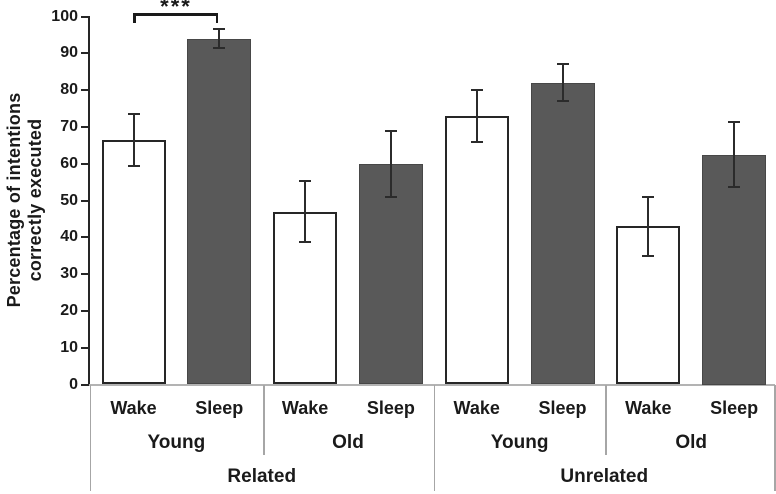 The width and height of the screenshot is (776, 494). What do you see at coordinates (648, 255) in the screenshot?
I see `bar-unrelated-old-wake-error-cap-bottom` at bounding box center [648, 255].